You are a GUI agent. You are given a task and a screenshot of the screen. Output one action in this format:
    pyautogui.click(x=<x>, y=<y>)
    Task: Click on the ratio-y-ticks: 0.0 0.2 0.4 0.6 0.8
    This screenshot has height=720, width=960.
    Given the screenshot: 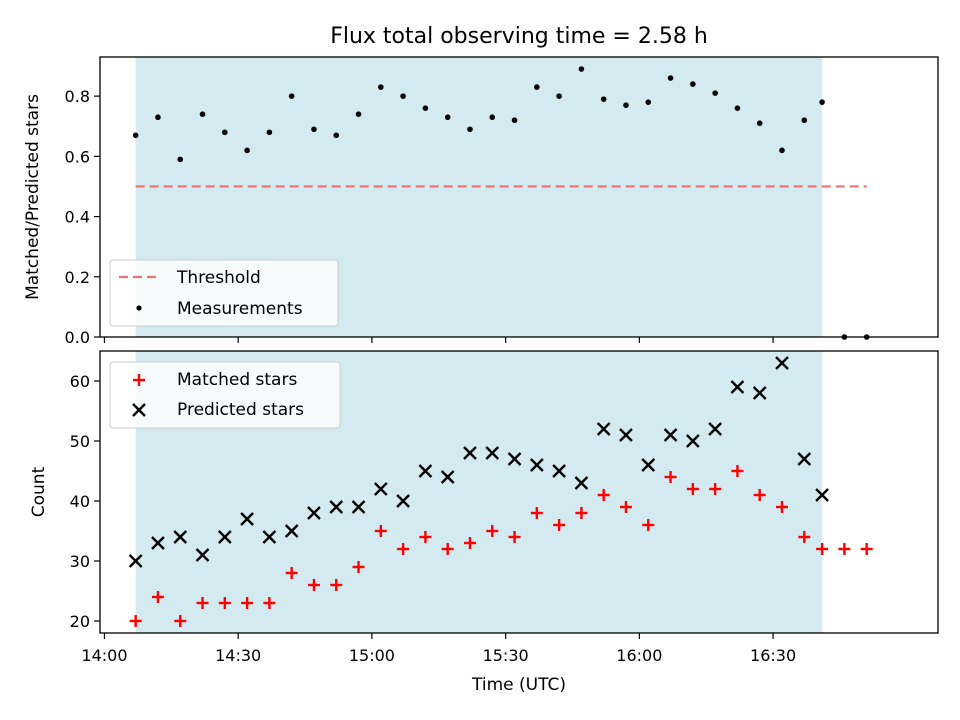 What is the action you would take?
    pyautogui.click(x=82, y=217)
    